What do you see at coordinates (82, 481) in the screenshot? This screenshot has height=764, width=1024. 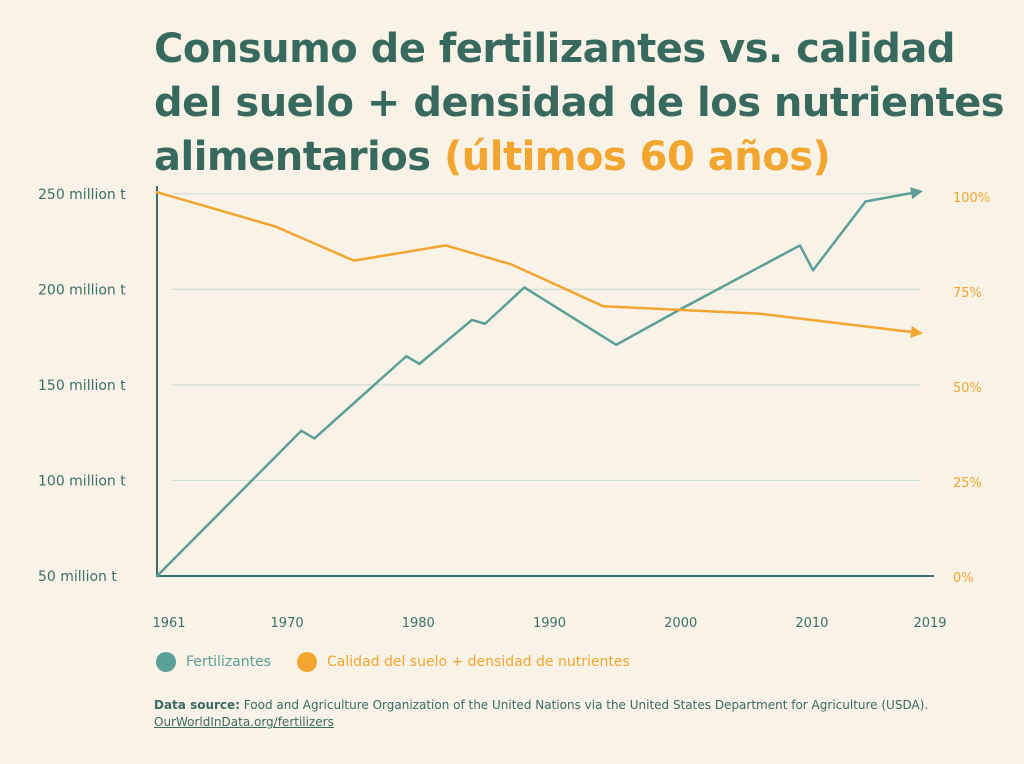 I see `y-left-tick-label: 100 million t` at bounding box center [82, 481].